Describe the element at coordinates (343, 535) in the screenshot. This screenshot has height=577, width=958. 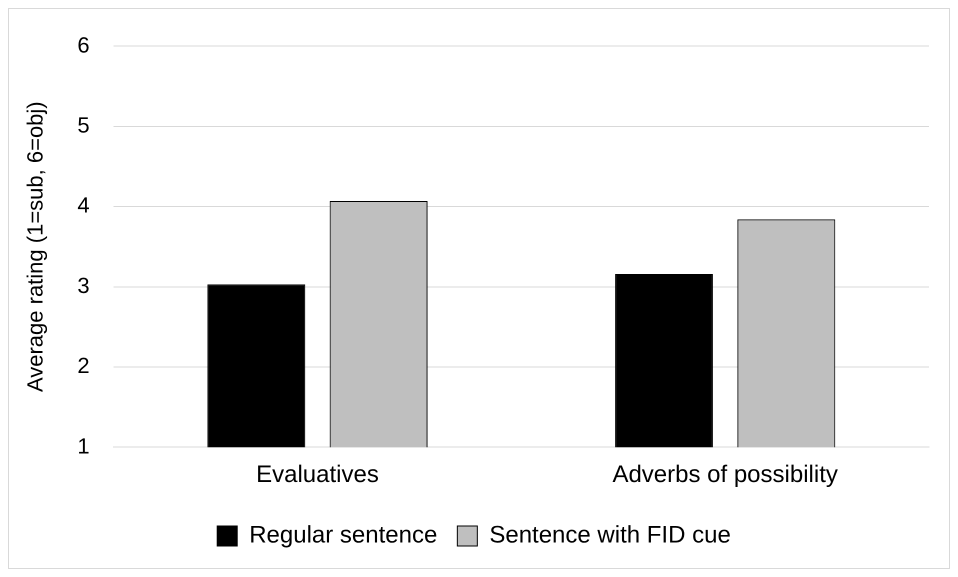
I see `legend-label: Regular sentence` at that location.